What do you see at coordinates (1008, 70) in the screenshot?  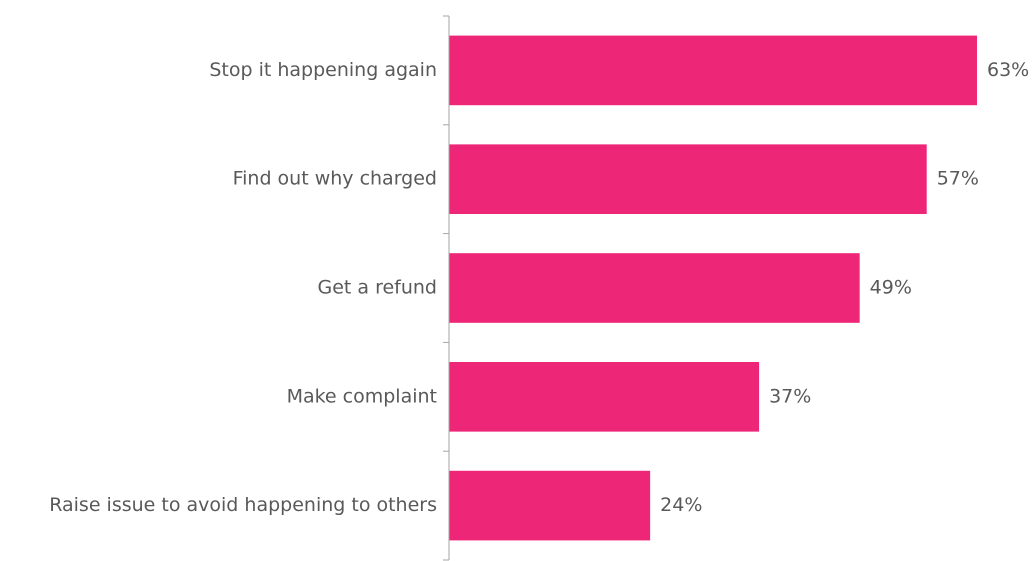 I see `data-label: 63%` at bounding box center [1008, 70].